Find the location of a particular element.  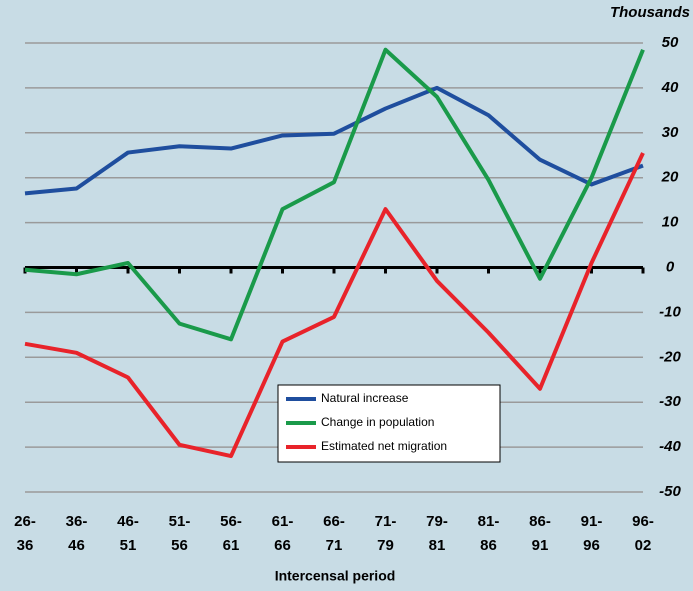

y-tick-label: 20 is located at coordinates (670, 177).